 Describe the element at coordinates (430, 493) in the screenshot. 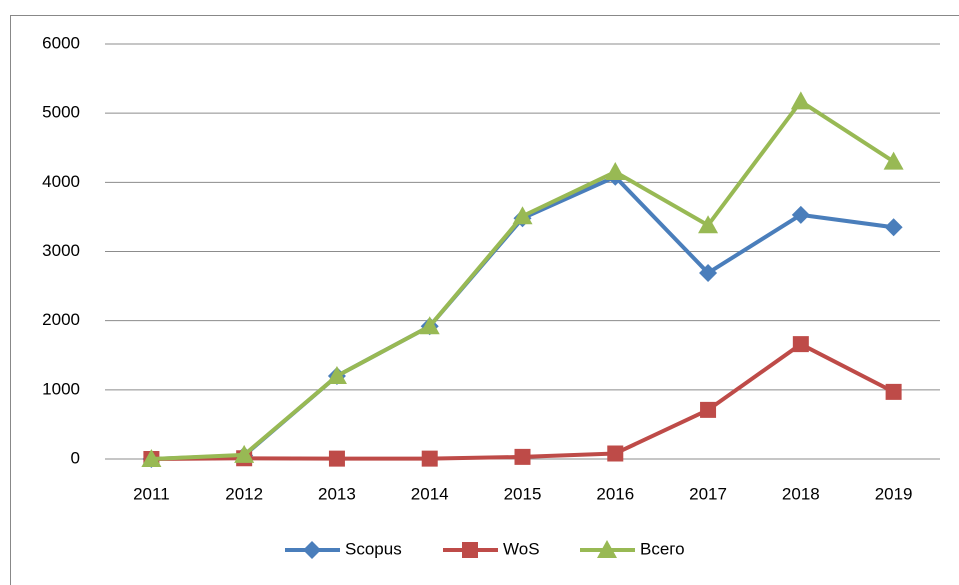

I see `x-tick-label: 2014` at that location.